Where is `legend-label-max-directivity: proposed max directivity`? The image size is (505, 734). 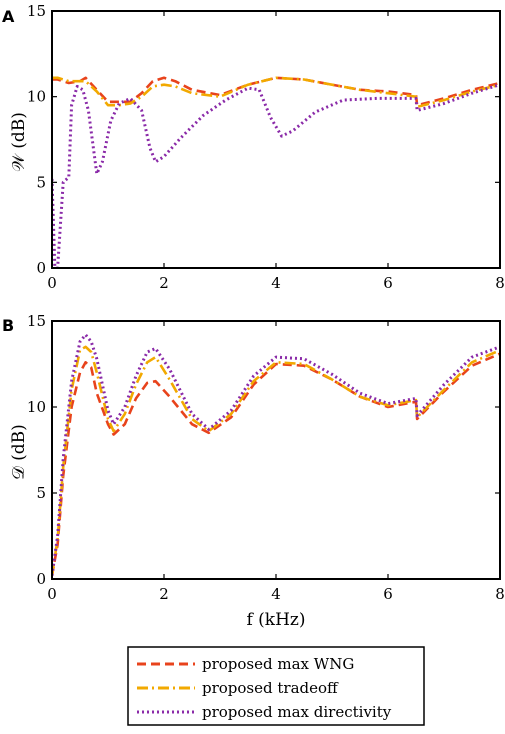
legend-label-max-directivity: proposed max directivity is located at coordinates (297, 712).